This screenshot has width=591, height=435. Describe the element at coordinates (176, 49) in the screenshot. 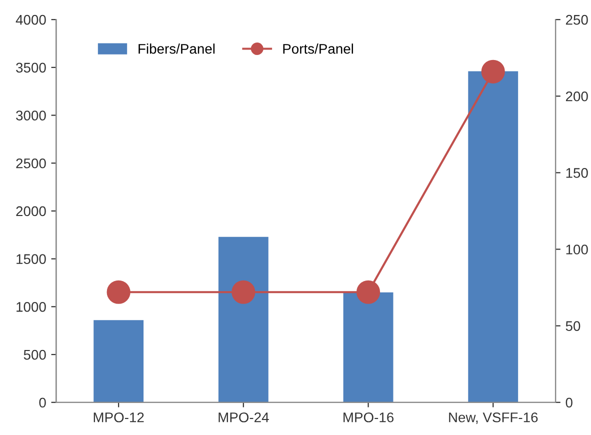

I see `legend-label: Fibers/Panel` at that location.